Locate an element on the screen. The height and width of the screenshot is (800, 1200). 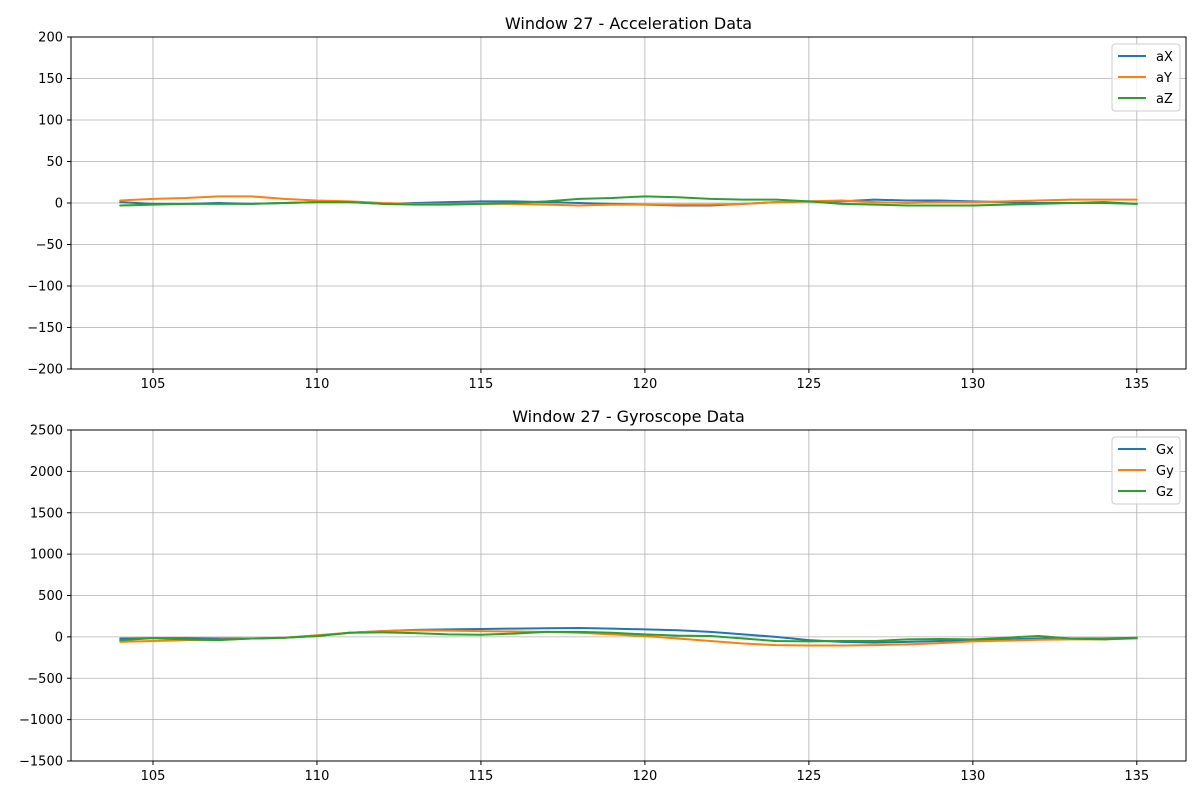
y-tick-label: 1000 is located at coordinates (46, 555).